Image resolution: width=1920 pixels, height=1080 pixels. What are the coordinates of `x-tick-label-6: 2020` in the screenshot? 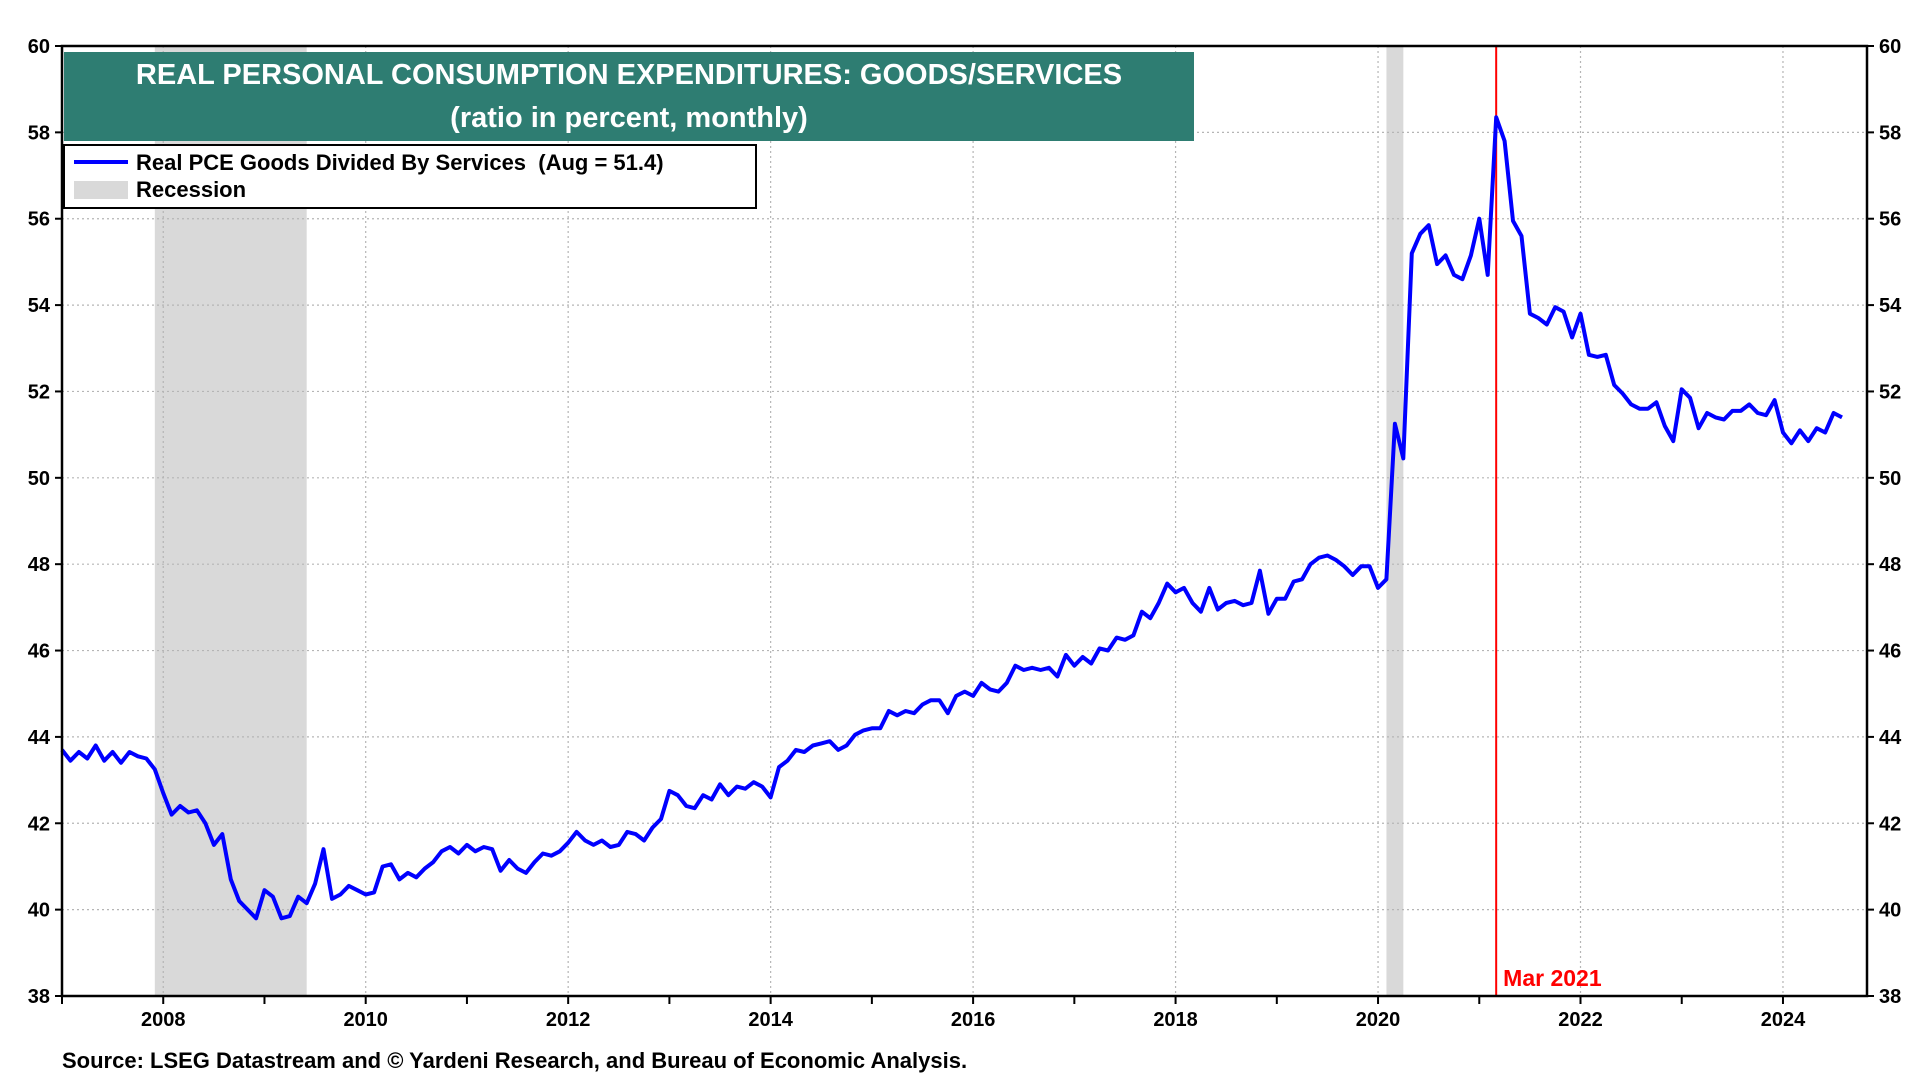 It's located at (1378, 1020).